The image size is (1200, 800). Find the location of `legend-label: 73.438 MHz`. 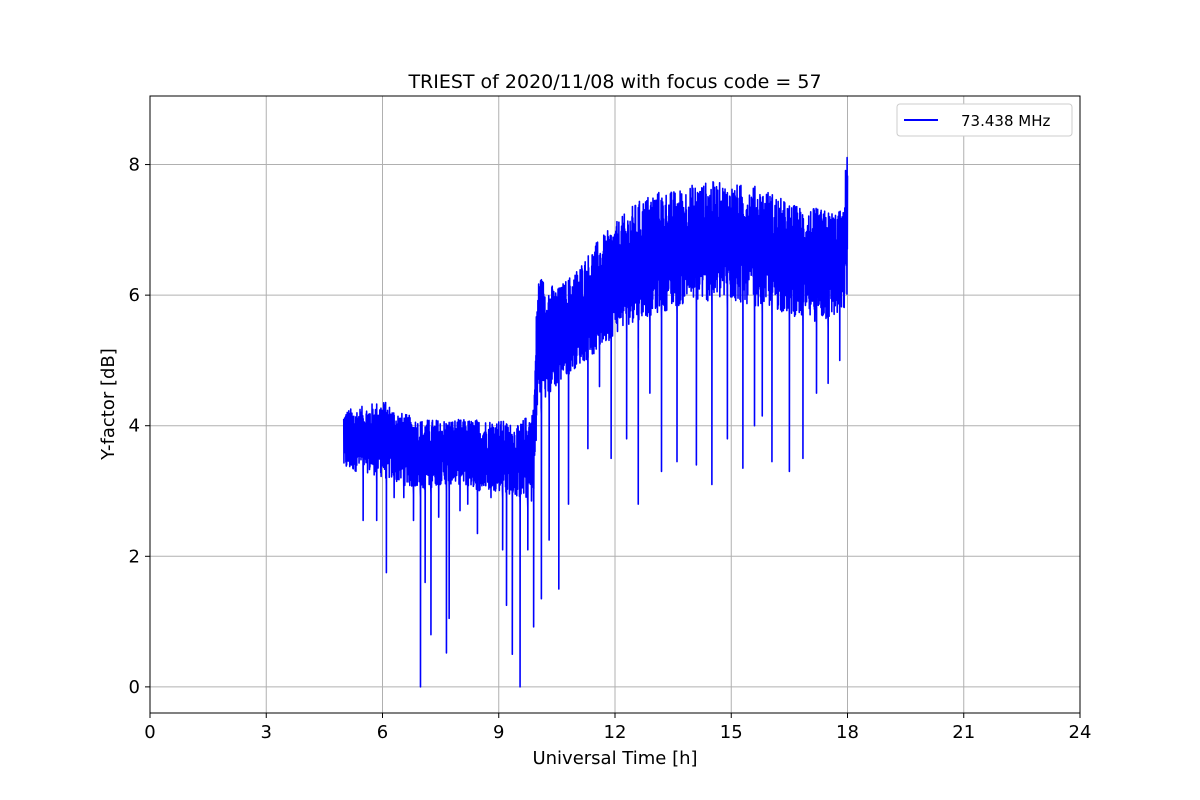

legend-label: 73.438 MHz is located at coordinates (1005, 121).